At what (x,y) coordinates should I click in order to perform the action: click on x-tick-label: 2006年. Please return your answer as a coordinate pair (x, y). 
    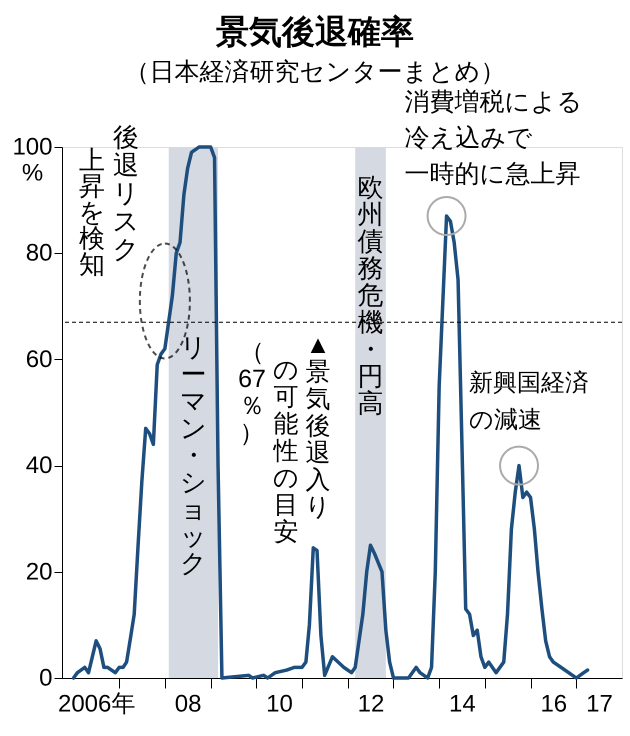
    Looking at the image, I should click on (97, 704).